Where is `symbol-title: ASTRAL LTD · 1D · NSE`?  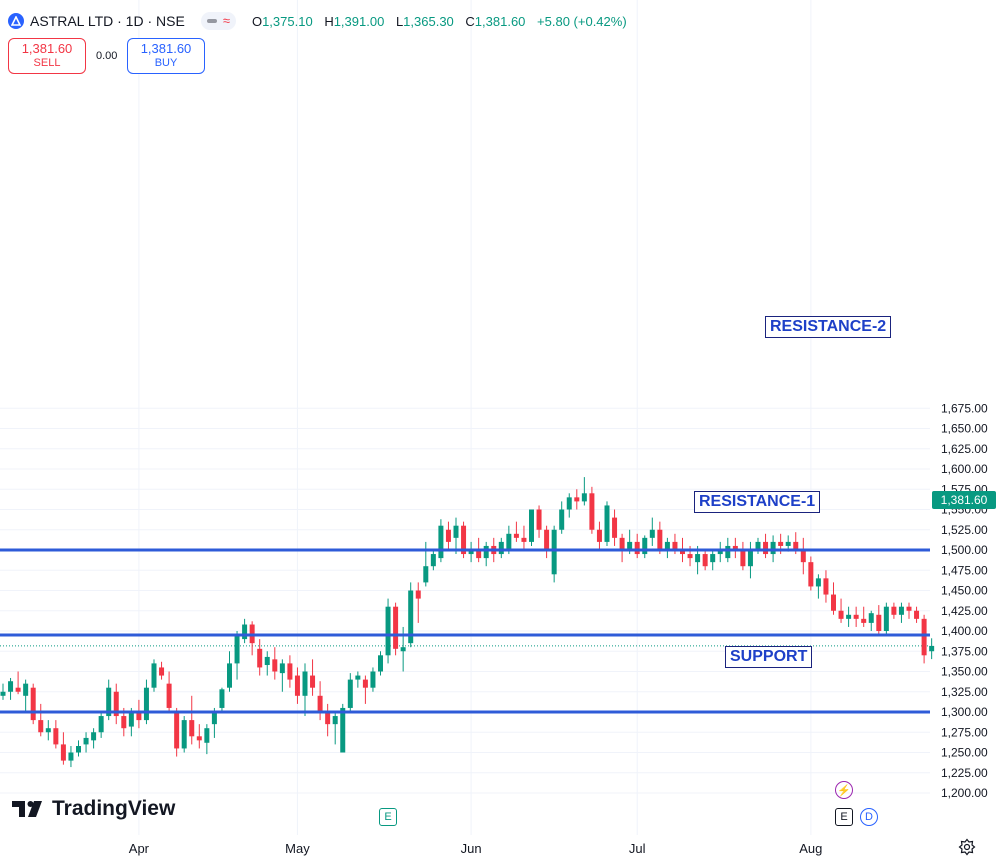
symbol-title: ASTRAL LTD · 1D · NSE is located at coordinates (107, 21).